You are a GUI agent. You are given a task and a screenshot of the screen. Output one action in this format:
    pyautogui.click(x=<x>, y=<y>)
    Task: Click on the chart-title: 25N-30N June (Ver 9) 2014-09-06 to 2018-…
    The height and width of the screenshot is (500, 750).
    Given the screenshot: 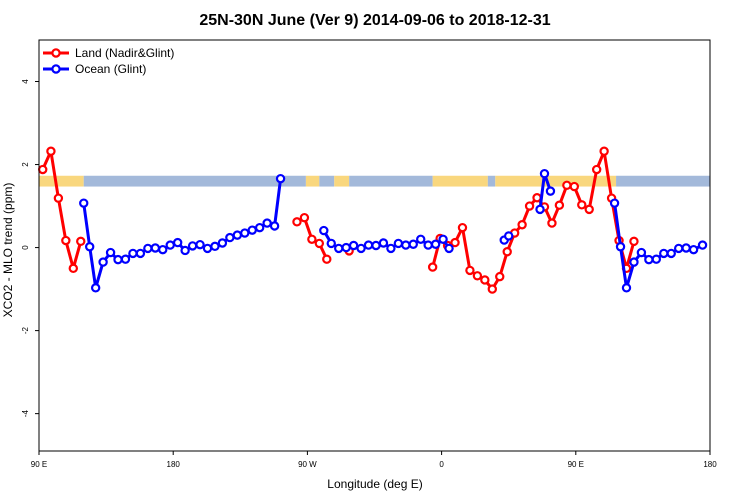 What is the action you would take?
    pyautogui.click(x=374, y=20)
    